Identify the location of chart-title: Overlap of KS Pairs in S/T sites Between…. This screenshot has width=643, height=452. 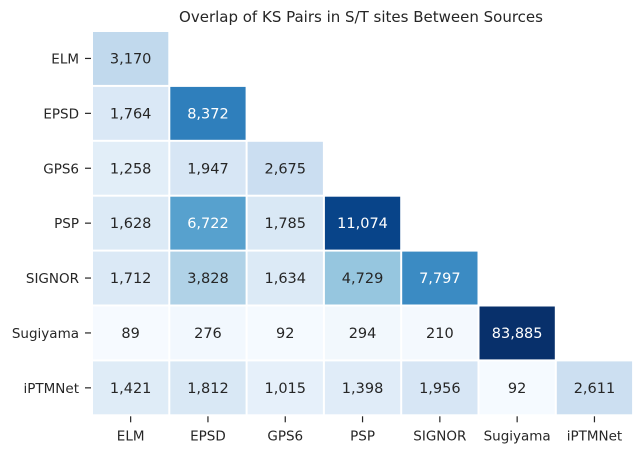
(361, 17).